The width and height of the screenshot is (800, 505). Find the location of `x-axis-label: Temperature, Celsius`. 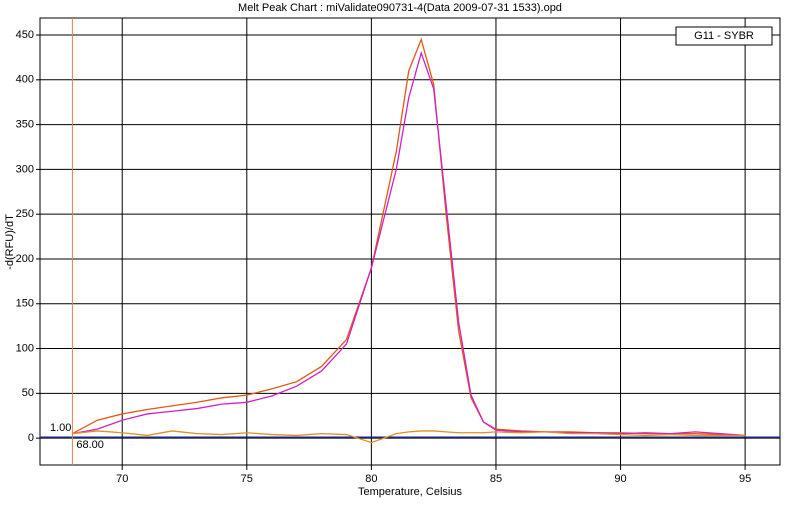

x-axis-label: Temperature, Celsius is located at coordinates (410, 492).